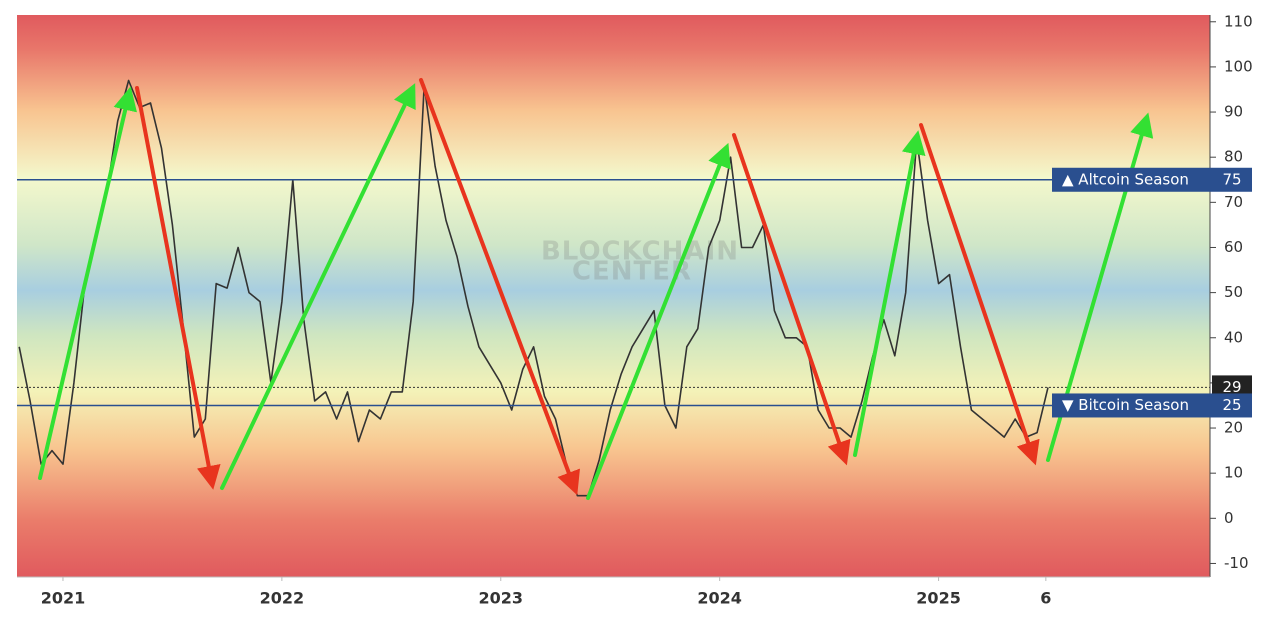 This screenshot has height=618, width=1280. Describe the element at coordinates (63, 598) in the screenshot. I see `x-tick-label: 2021` at that location.